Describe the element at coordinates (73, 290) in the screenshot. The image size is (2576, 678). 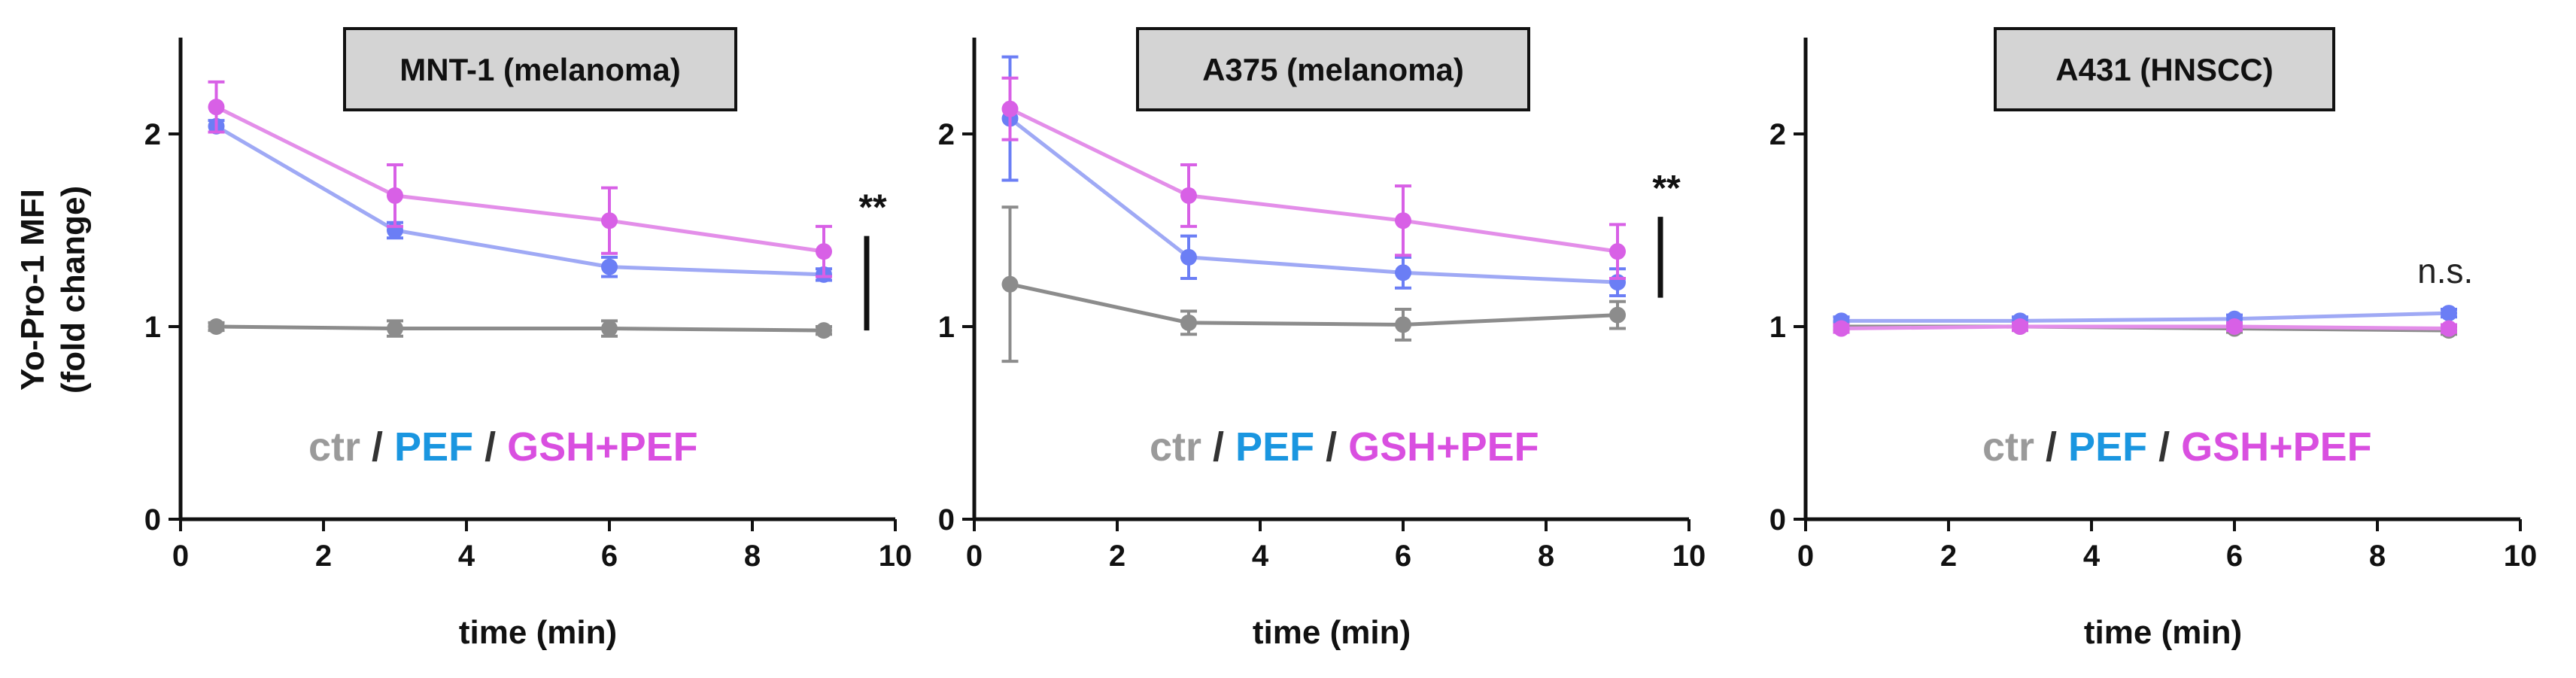
I see `y-axis-label-line2: (fold change)` at that location.